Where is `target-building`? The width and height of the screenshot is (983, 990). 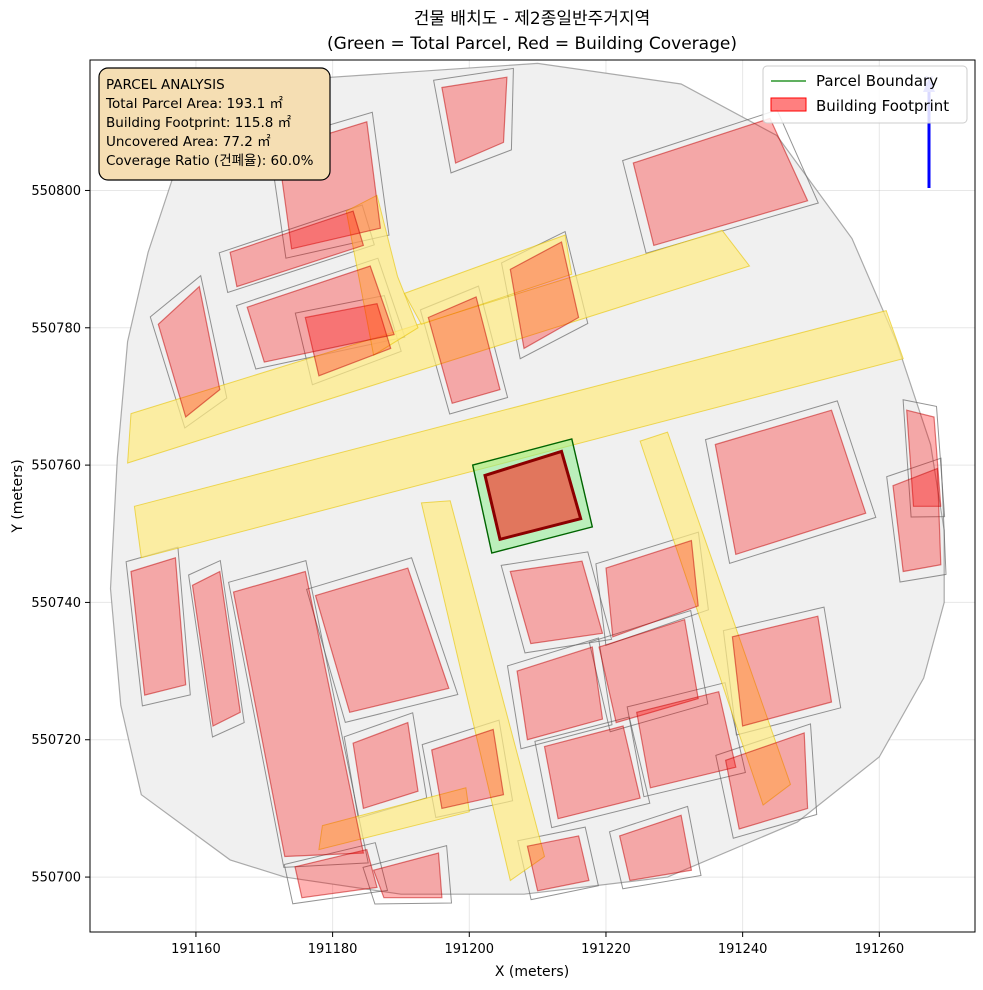 target-building is located at coordinates (533, 495).